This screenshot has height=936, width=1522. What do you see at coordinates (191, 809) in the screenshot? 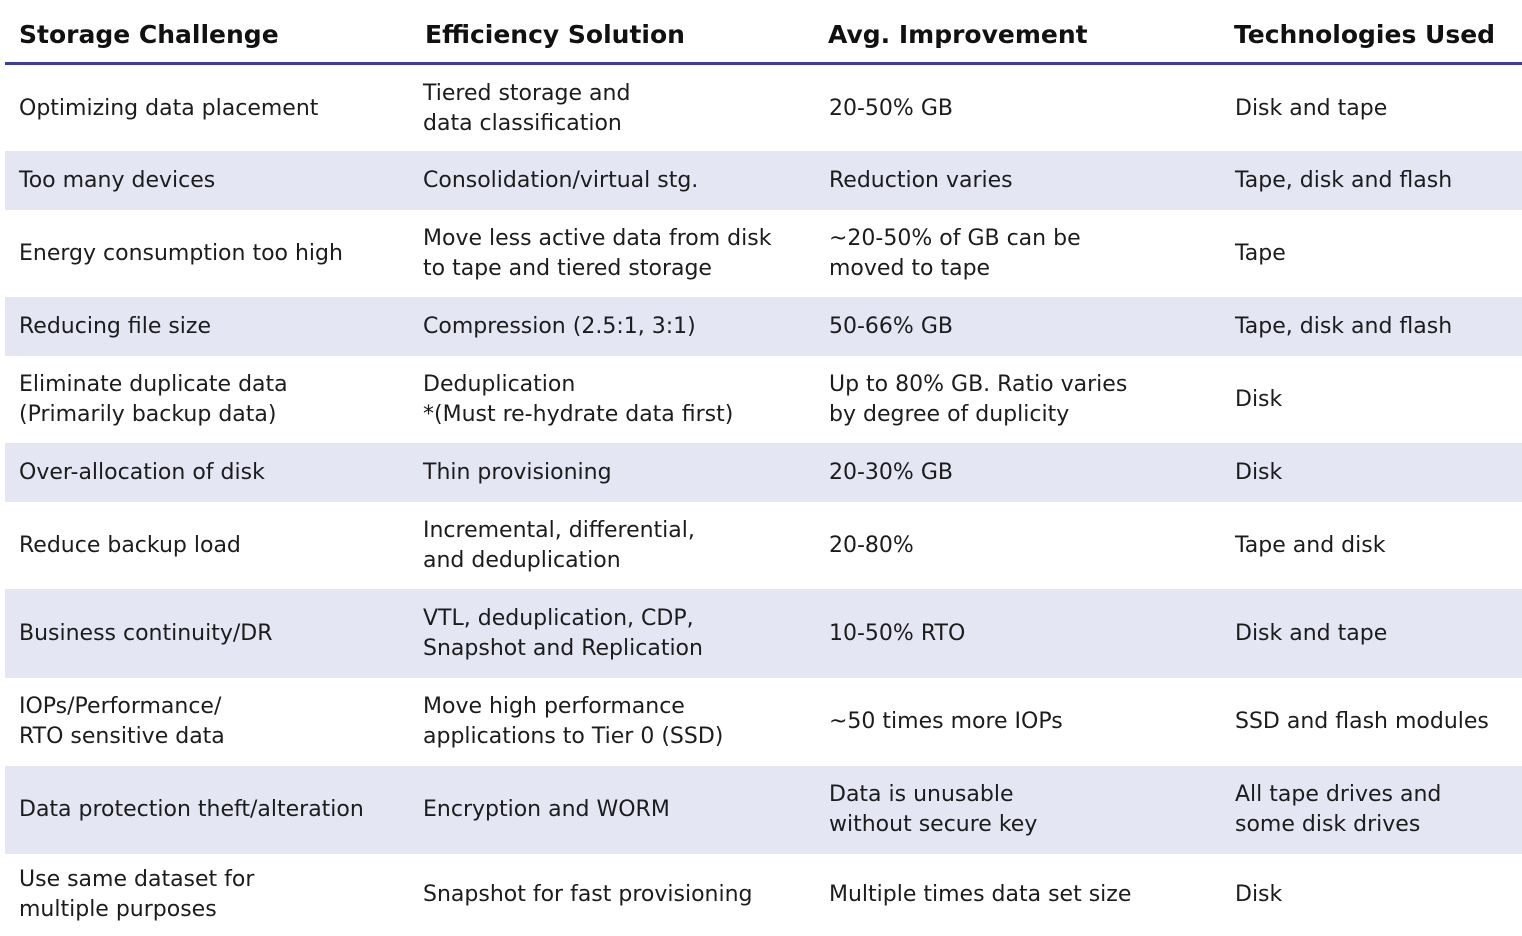
I see `cell-challenge: Data protection theft/alteration` at bounding box center [191, 809].